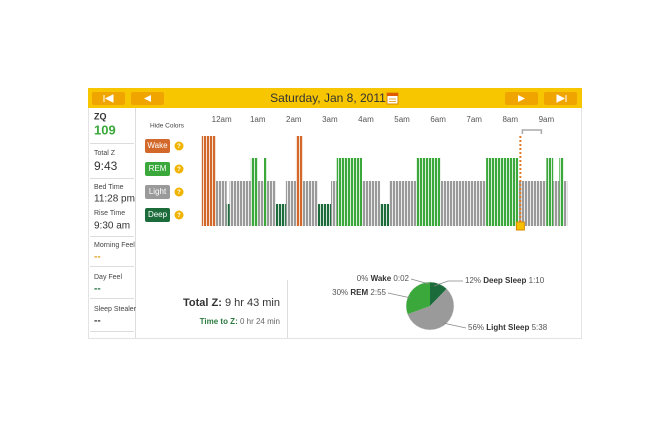 This screenshot has height=422, width=670. What do you see at coordinates (115, 309) in the screenshot?
I see `stealer-label: Sleep Stealer` at bounding box center [115, 309].